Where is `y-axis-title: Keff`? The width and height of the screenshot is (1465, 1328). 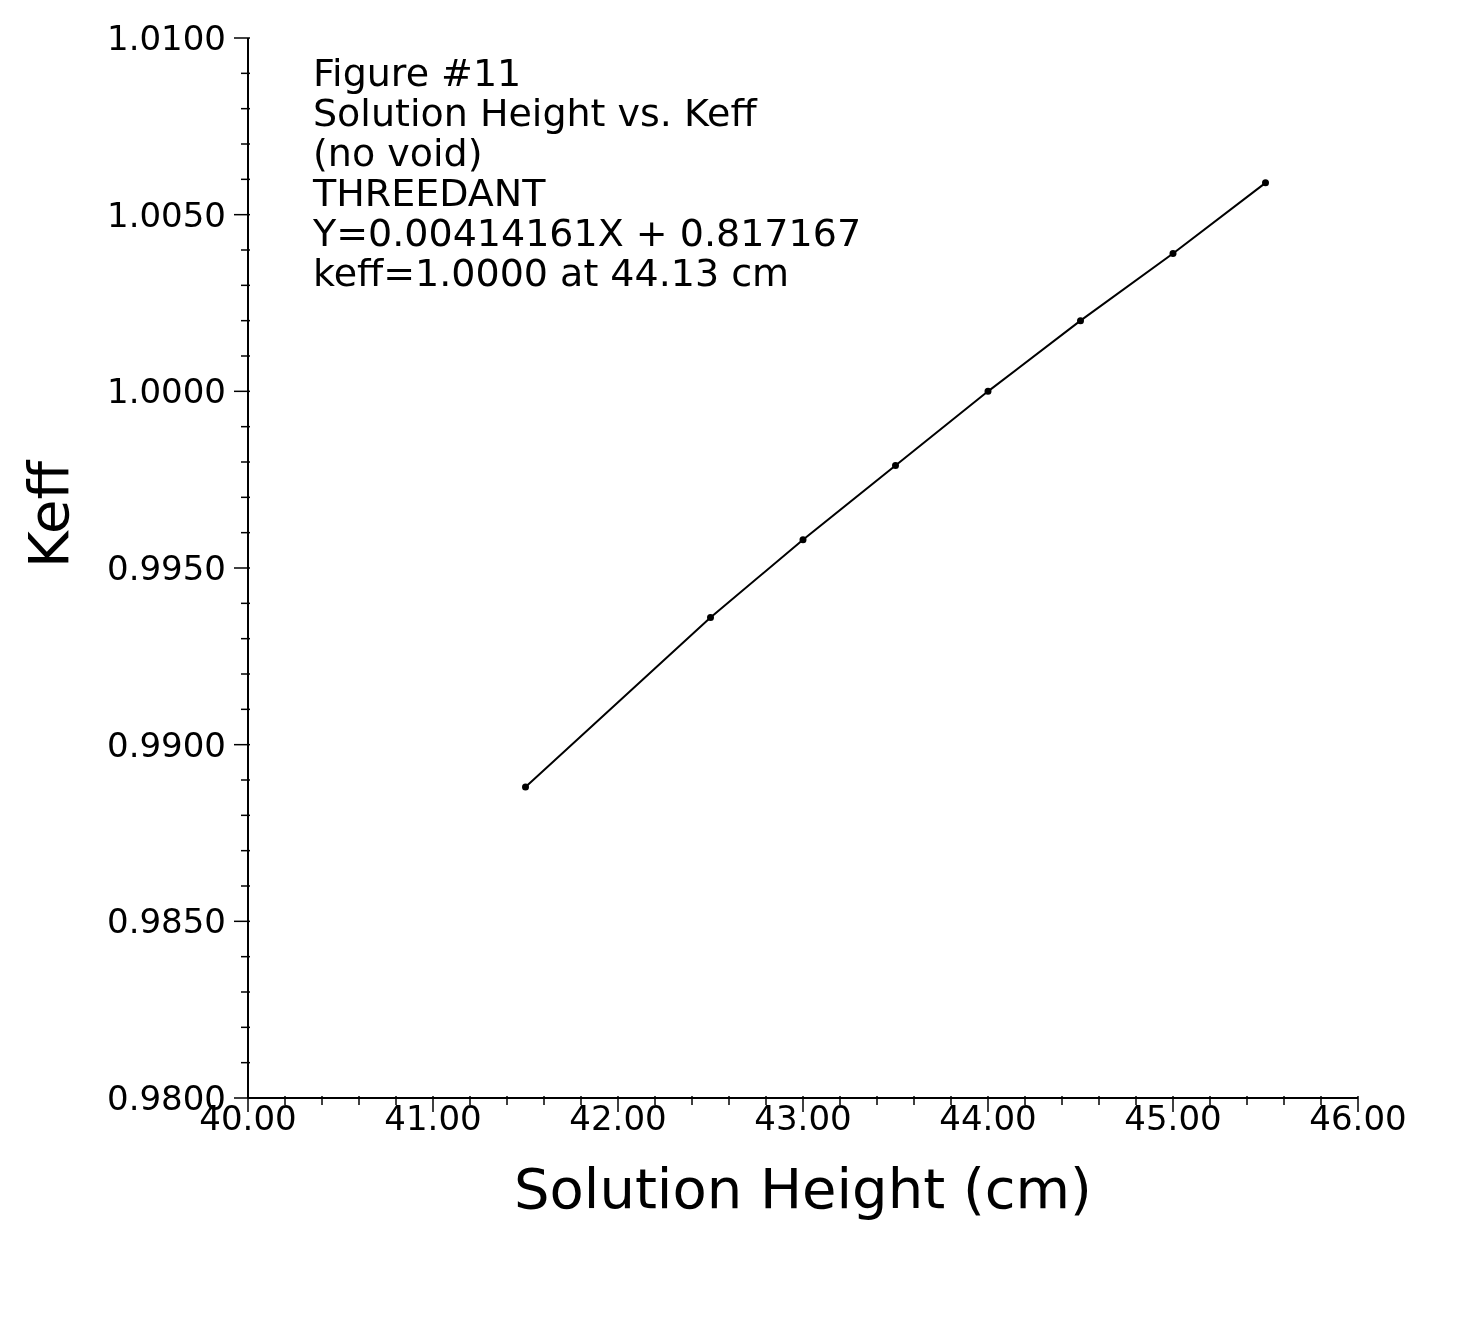
y-axis-title: Keff is located at coordinates (48, 513).